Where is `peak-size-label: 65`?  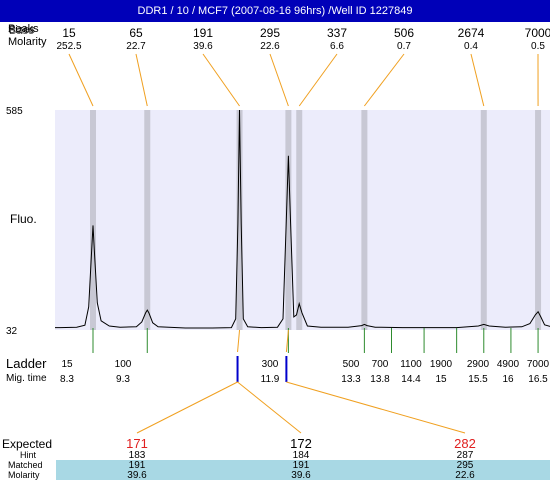
peak-size-label: 65 is located at coordinates (136, 33).